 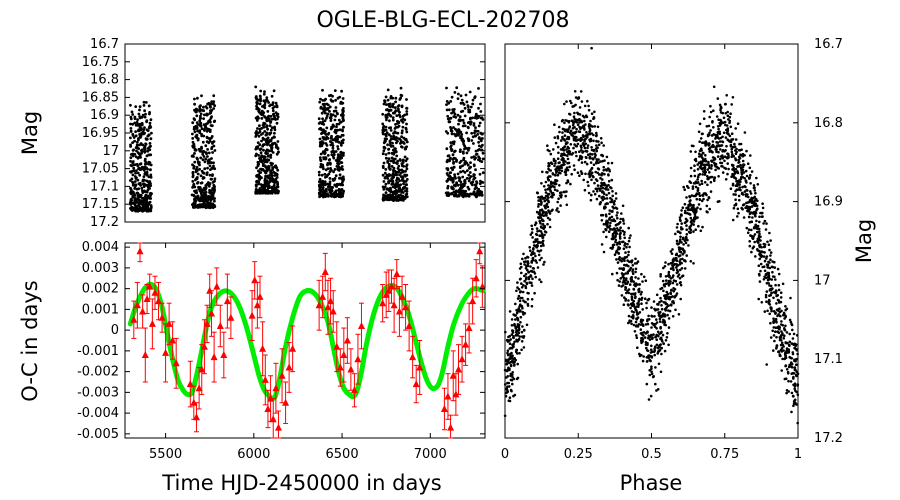 What do you see at coordinates (394, 305) in the screenshot?
I see `oc-point` at bounding box center [394, 305].